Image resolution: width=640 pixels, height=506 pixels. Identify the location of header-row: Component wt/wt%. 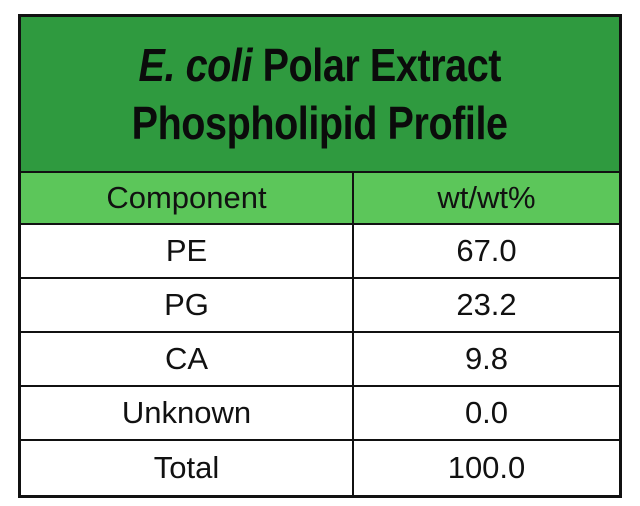
(320, 199).